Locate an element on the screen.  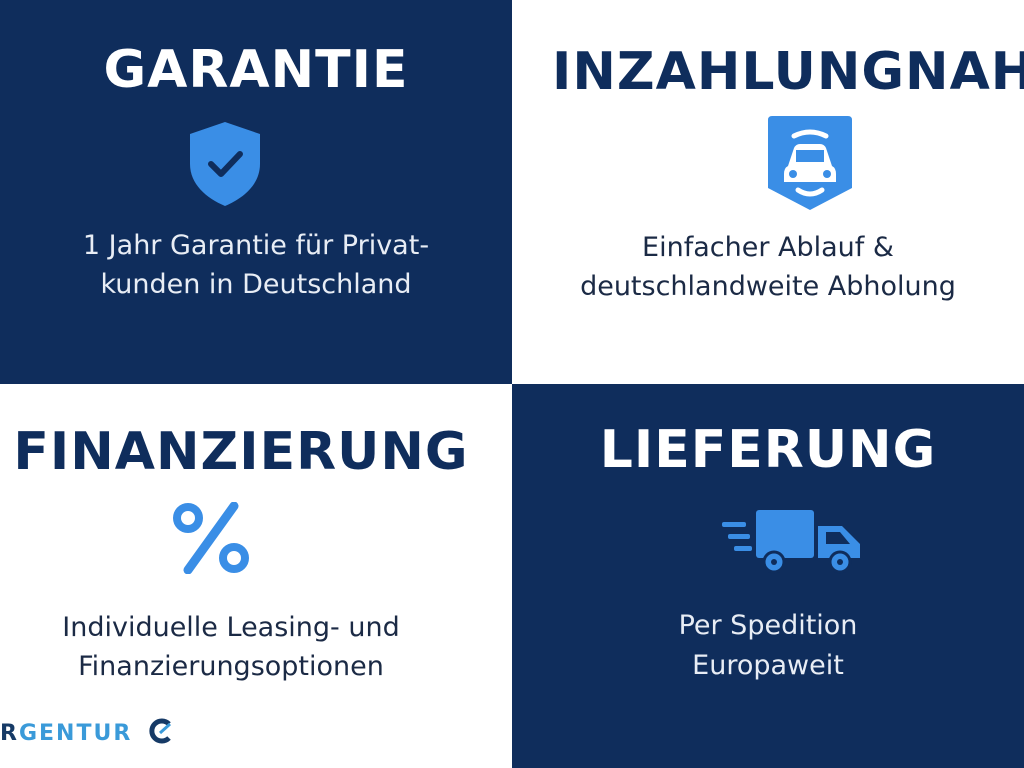
tile-title: LIEFERUNG is located at coordinates (768, 450).